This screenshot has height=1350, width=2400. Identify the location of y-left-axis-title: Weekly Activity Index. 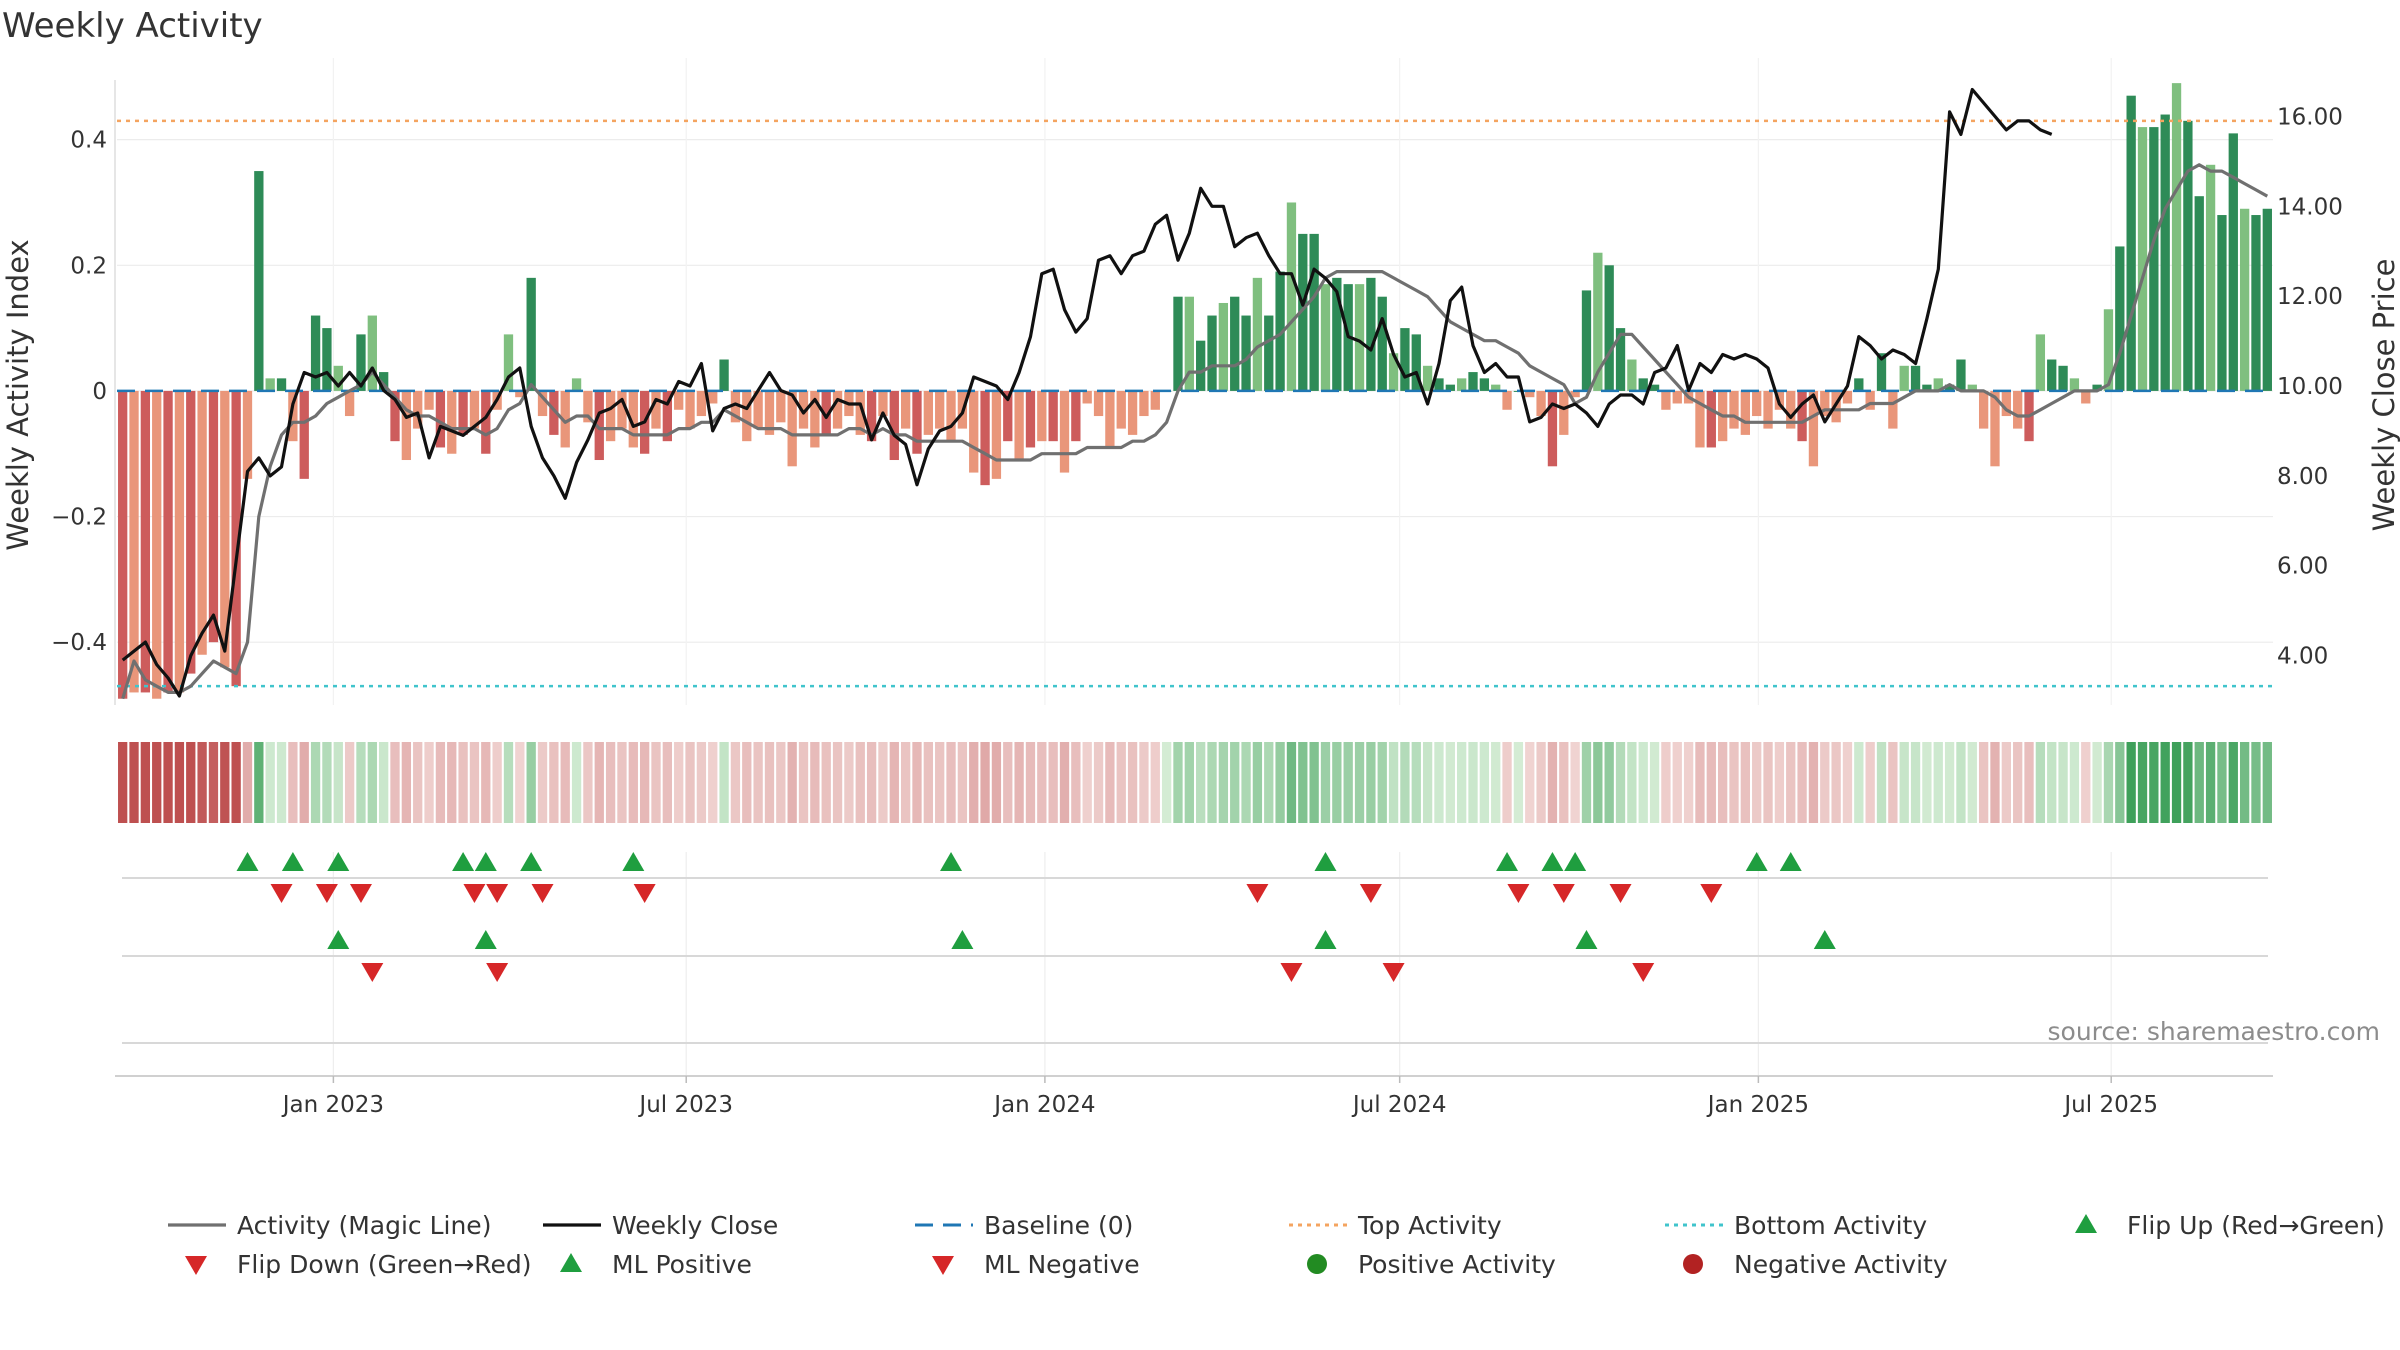
(18, 394).